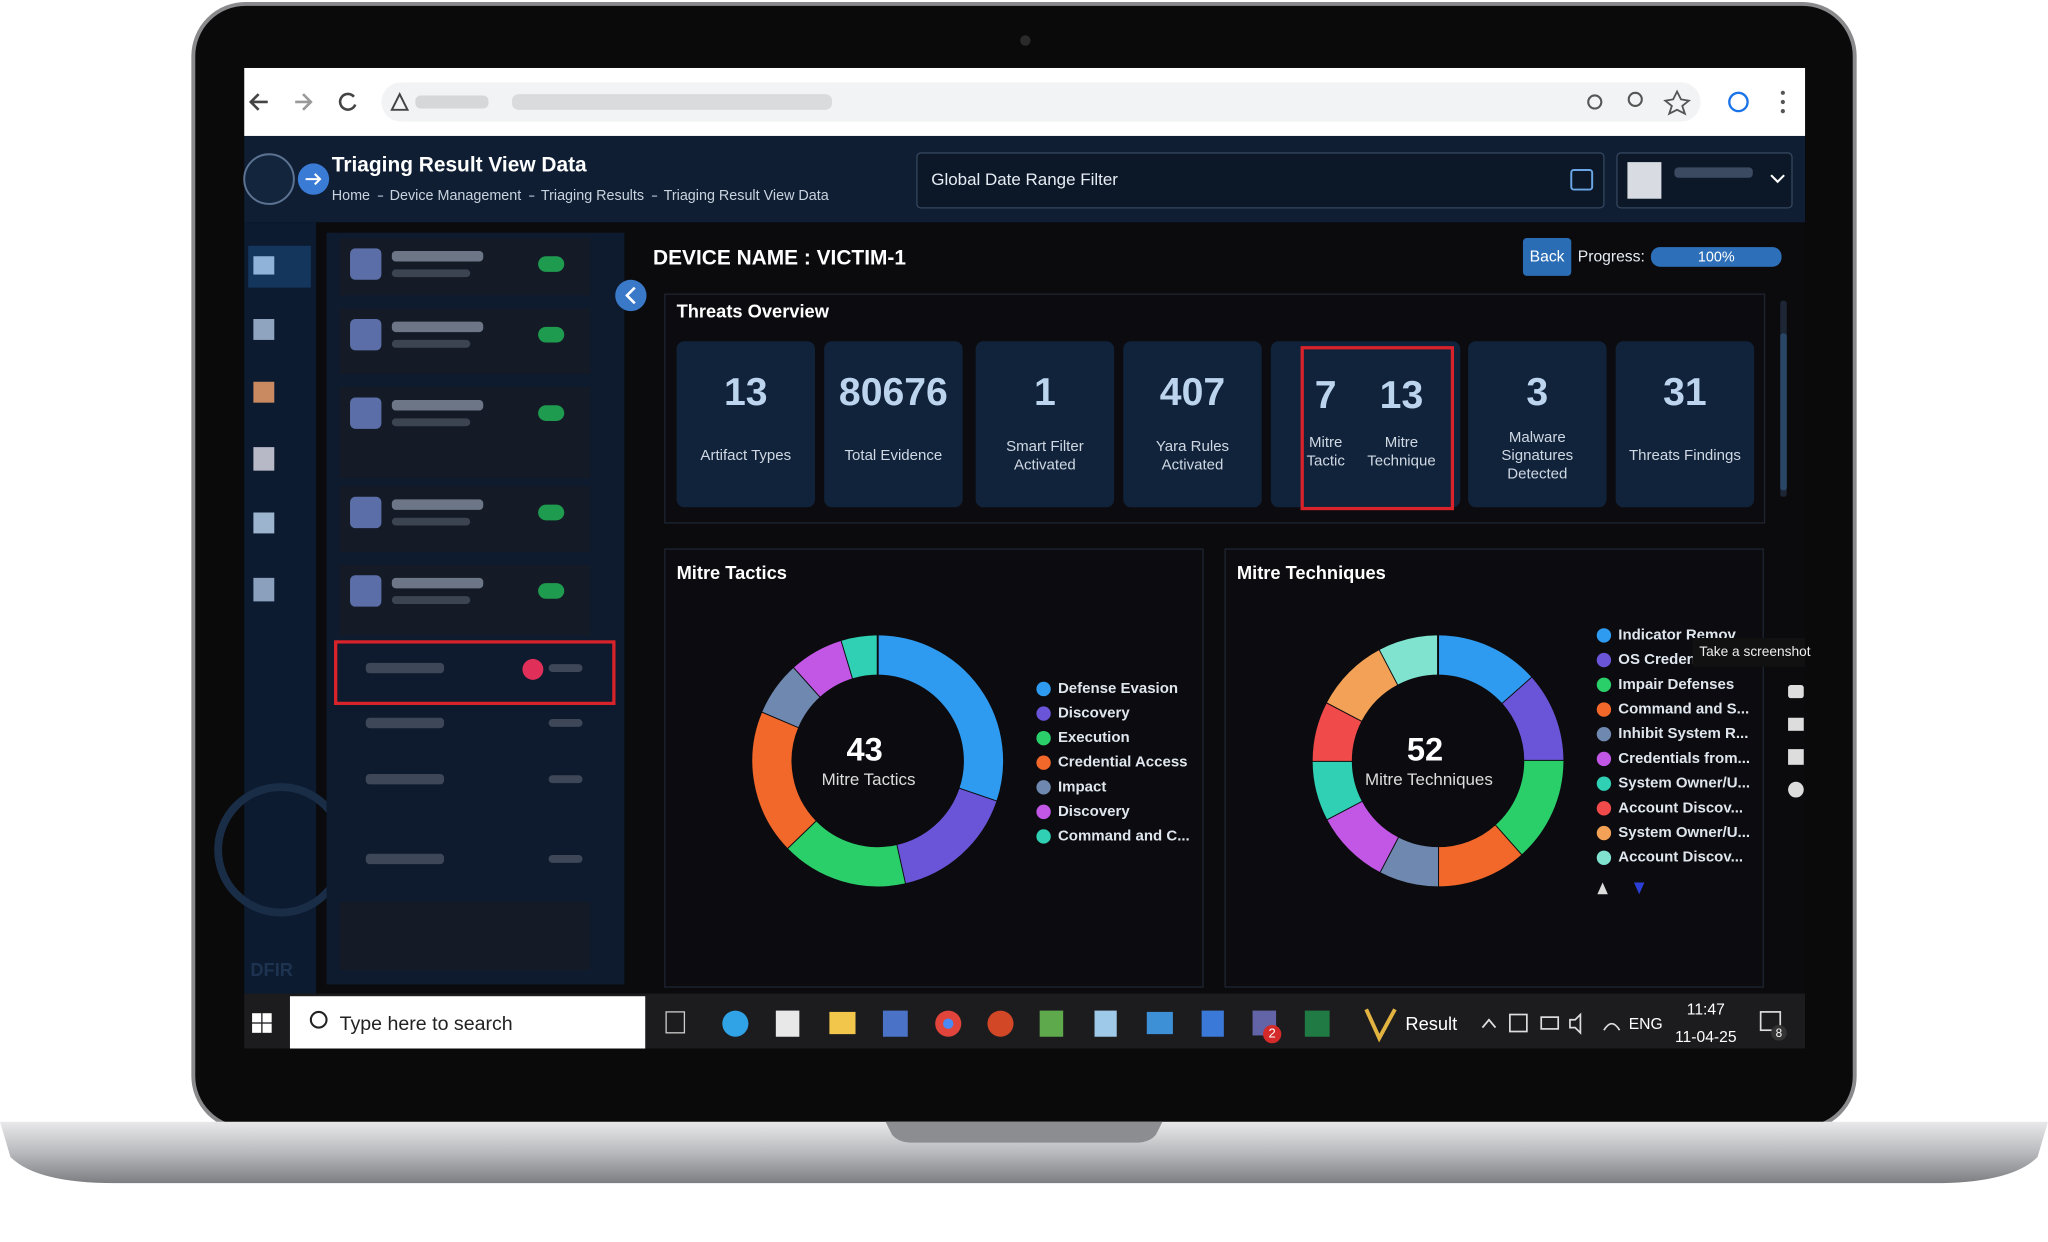  Describe the element at coordinates (592, 196) in the screenshot. I see `breadcrumb: Triaging Results` at that location.